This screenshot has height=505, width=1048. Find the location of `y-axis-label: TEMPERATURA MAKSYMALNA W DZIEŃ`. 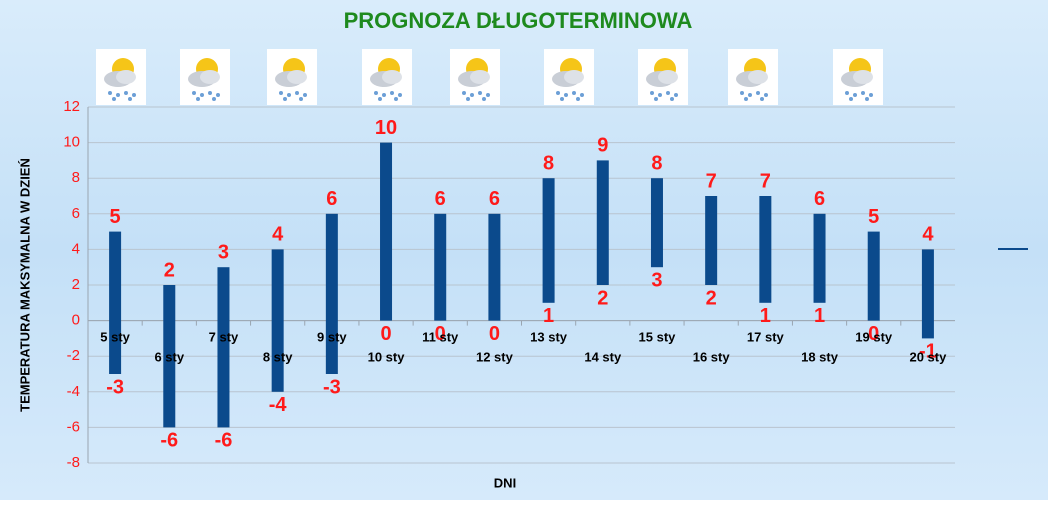

y-axis-label: TEMPERATURA MAKSYMALNA W DZIEŃ is located at coordinates (24, 285).